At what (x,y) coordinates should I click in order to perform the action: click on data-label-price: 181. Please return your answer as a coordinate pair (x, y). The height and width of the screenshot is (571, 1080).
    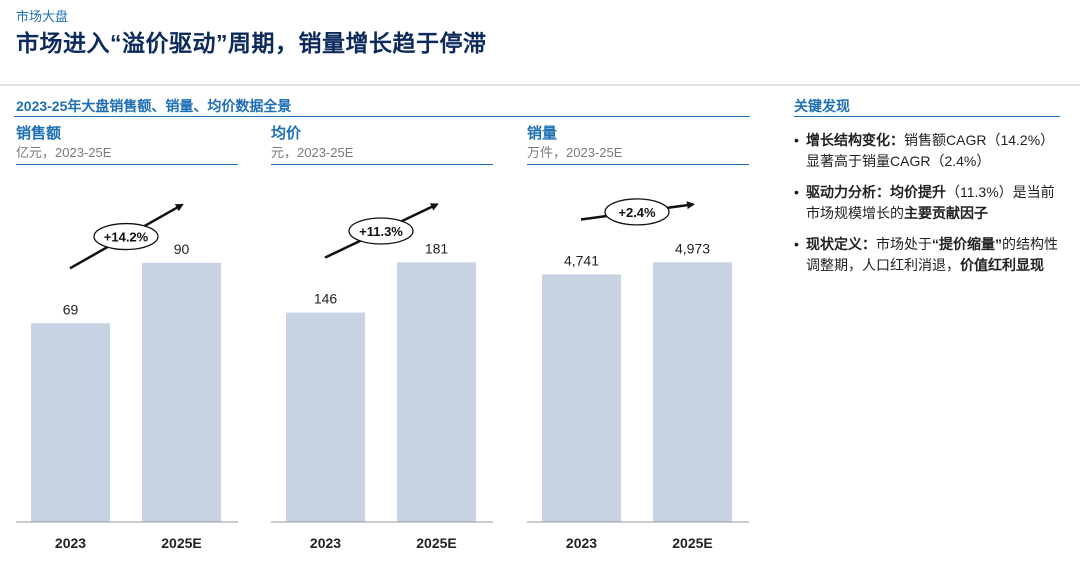
    Looking at the image, I should click on (437, 248).